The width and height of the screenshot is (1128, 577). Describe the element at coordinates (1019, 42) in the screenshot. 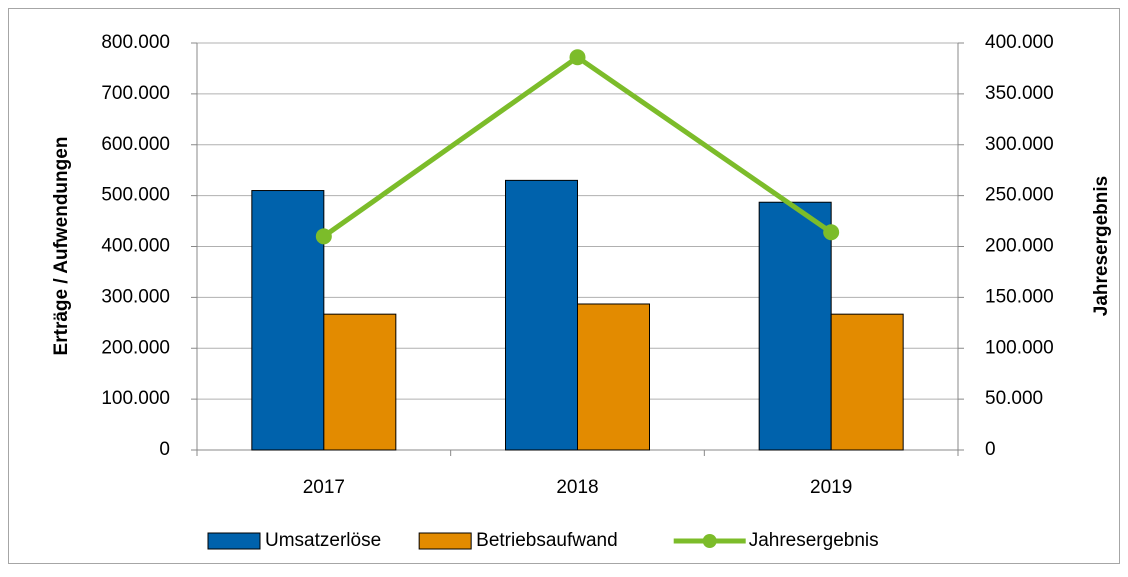

I see `y2-tick-label: 400.000` at that location.